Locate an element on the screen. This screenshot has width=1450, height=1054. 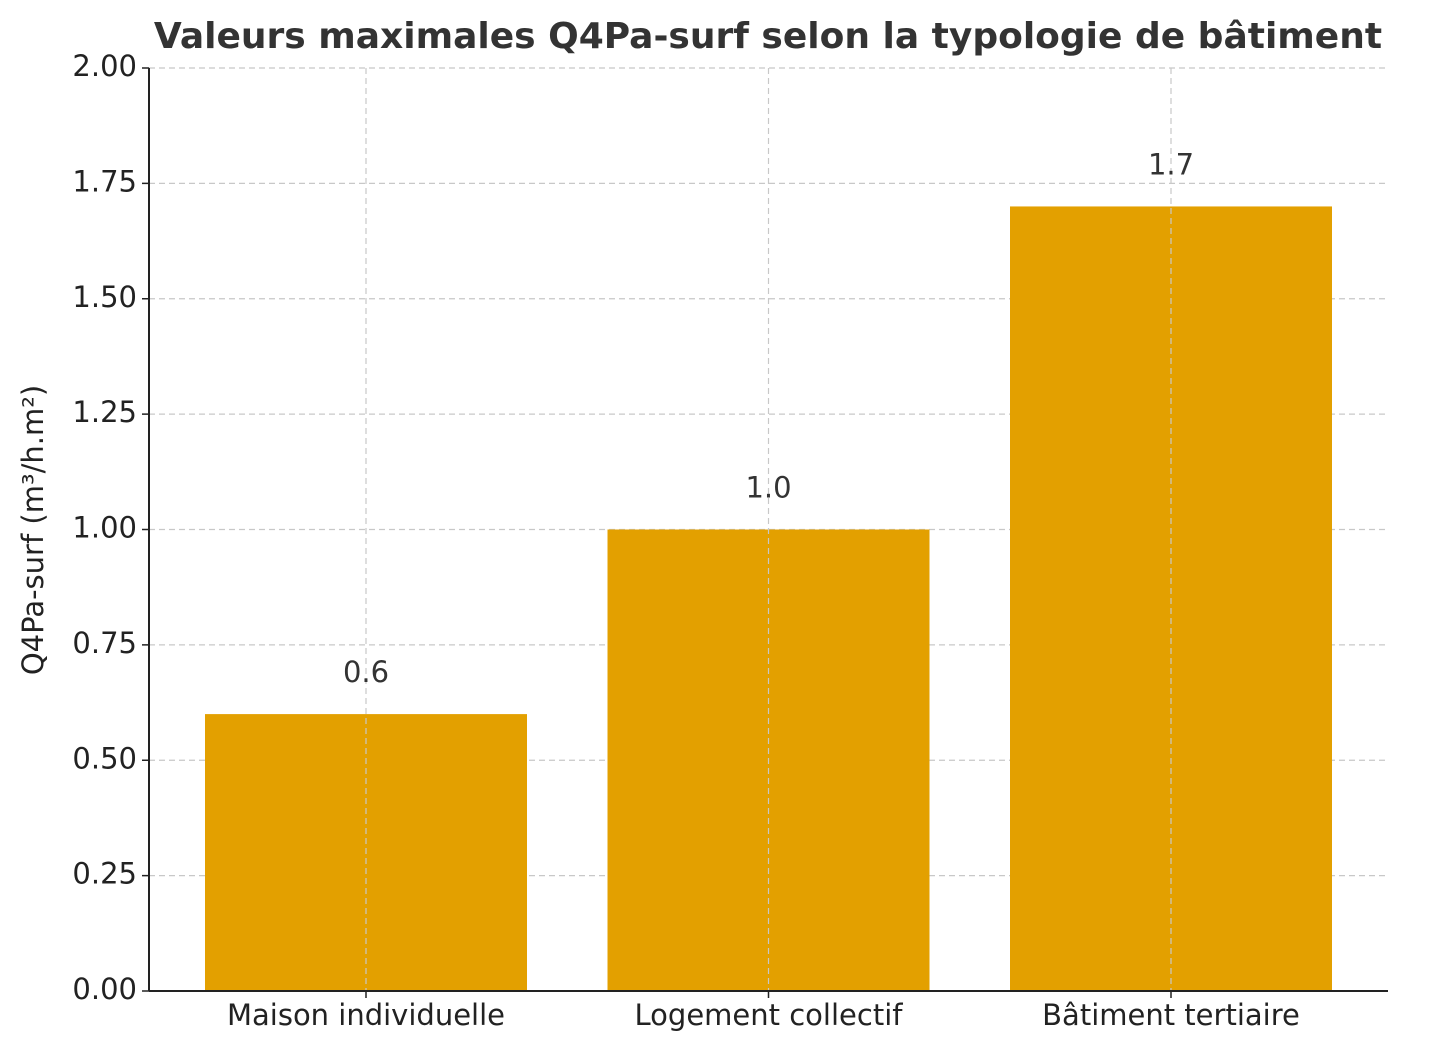
y-axis-label: Q4Pa-surf (m³/h.m²) is located at coordinates (33, 530).